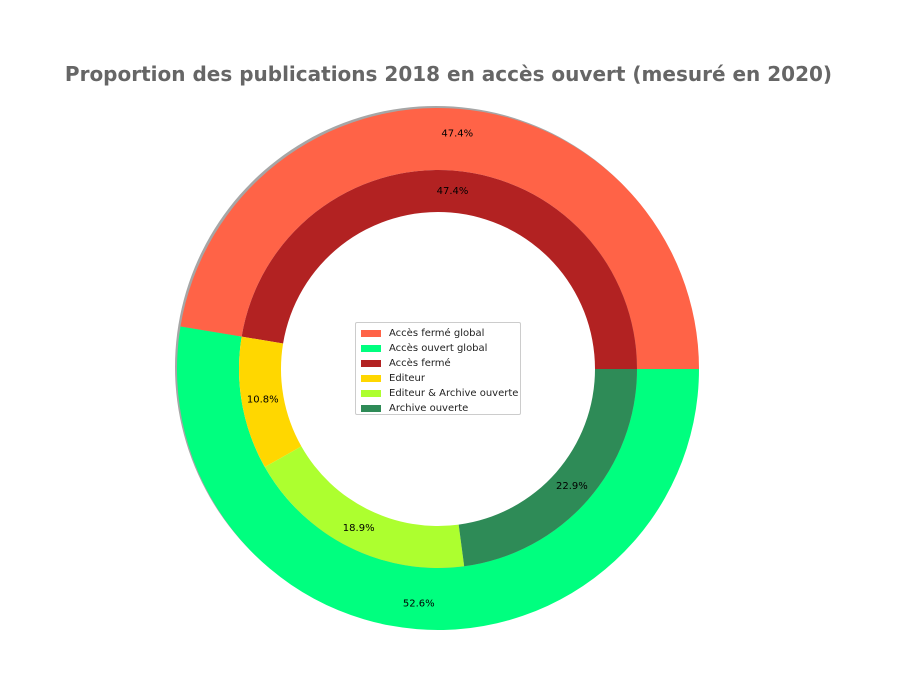  Describe the element at coordinates (429, 408) in the screenshot. I see `legend-label: Archive ouverte` at that location.